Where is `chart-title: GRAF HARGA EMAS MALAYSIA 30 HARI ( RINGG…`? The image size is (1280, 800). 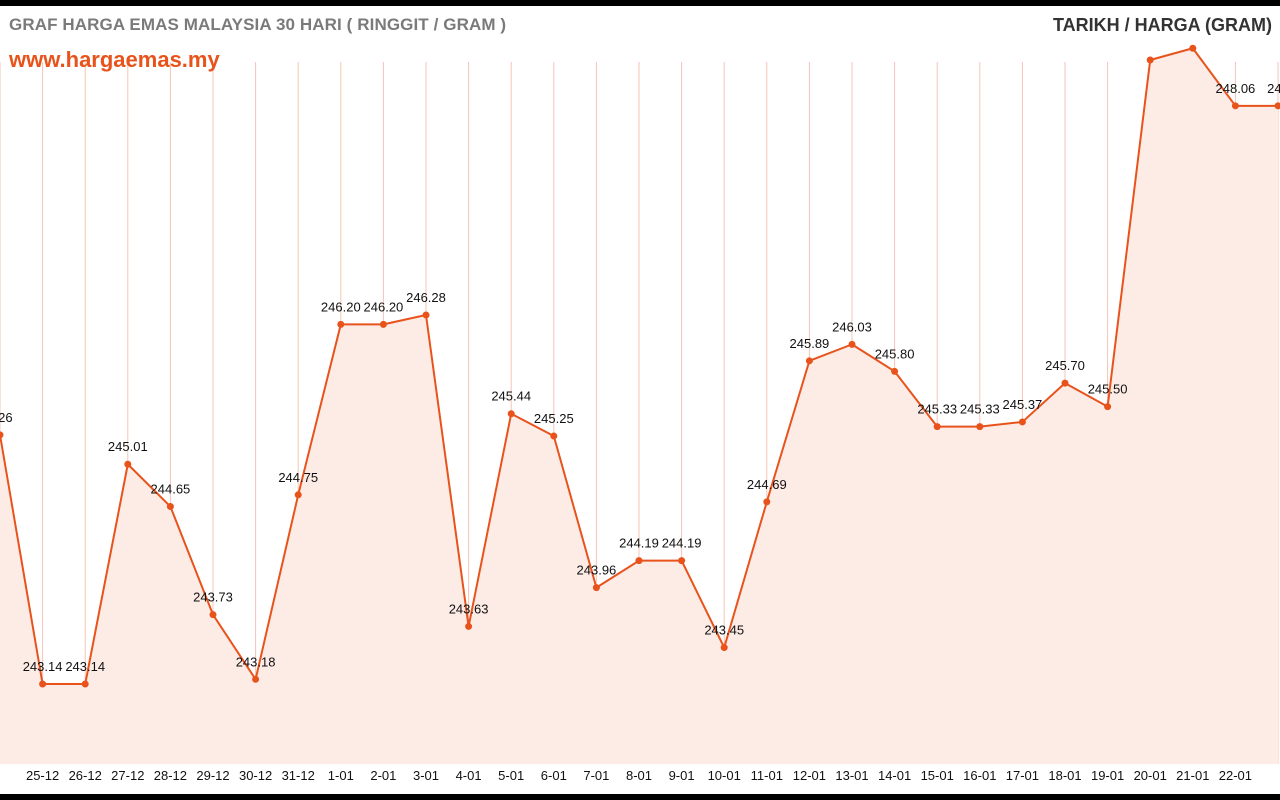
chart-title: GRAF HARGA EMAS MALAYSIA 30 HARI ( RINGG… is located at coordinates (258, 24).